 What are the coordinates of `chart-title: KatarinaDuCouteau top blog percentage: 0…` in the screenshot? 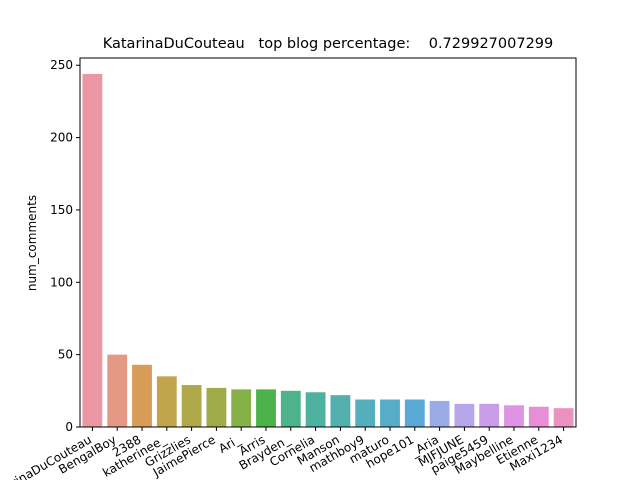 It's located at (328, 44).